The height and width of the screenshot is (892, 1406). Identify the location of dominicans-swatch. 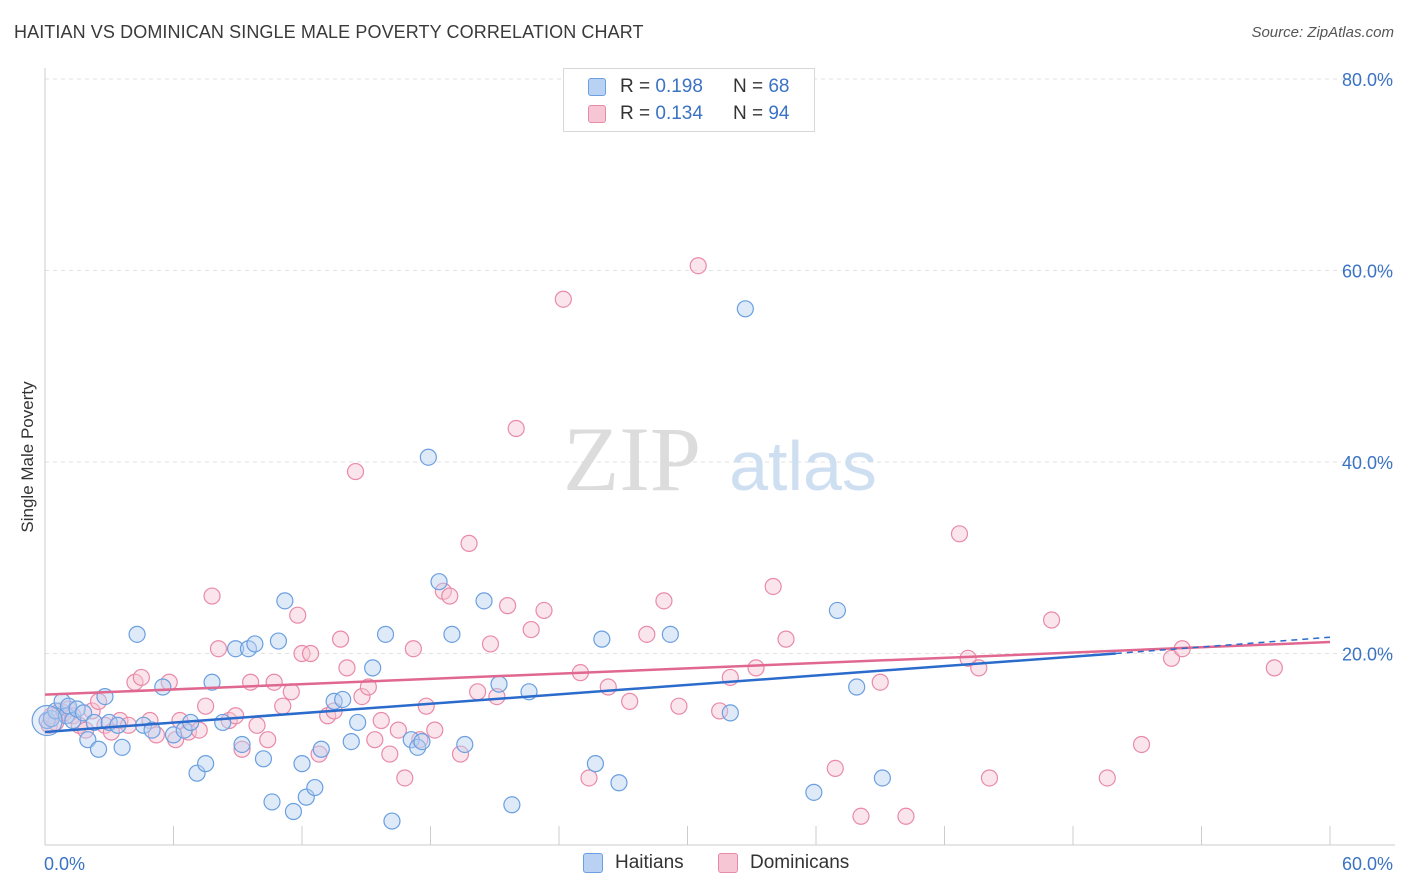
(597, 114).